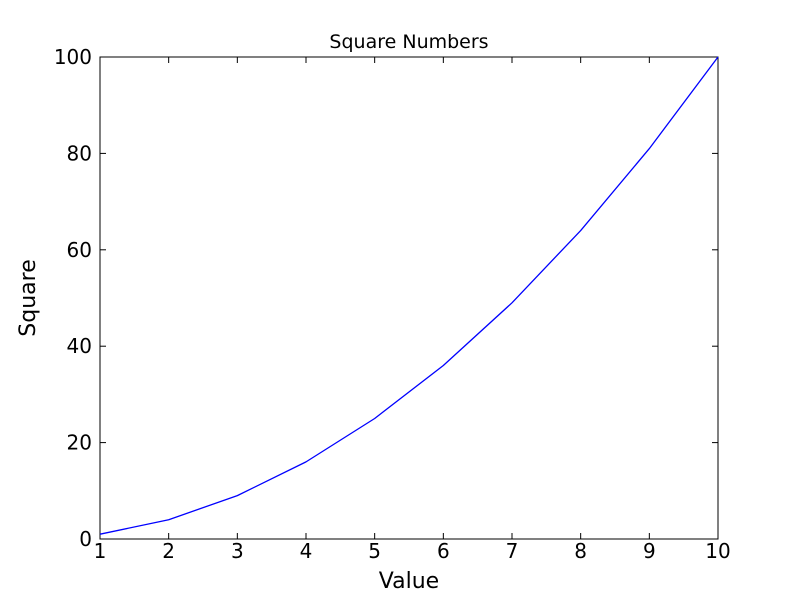  I want to click on y-tick-label: 80, so click(79, 153).